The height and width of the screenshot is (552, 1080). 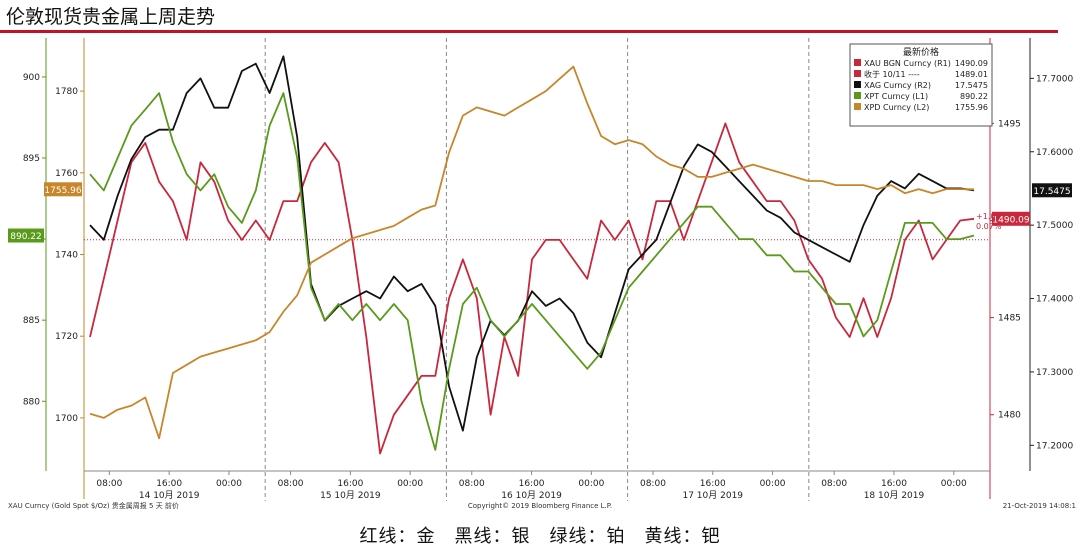 What do you see at coordinates (31, 78) in the screenshot?
I see `tick-label-l1: 900` at bounding box center [31, 78].